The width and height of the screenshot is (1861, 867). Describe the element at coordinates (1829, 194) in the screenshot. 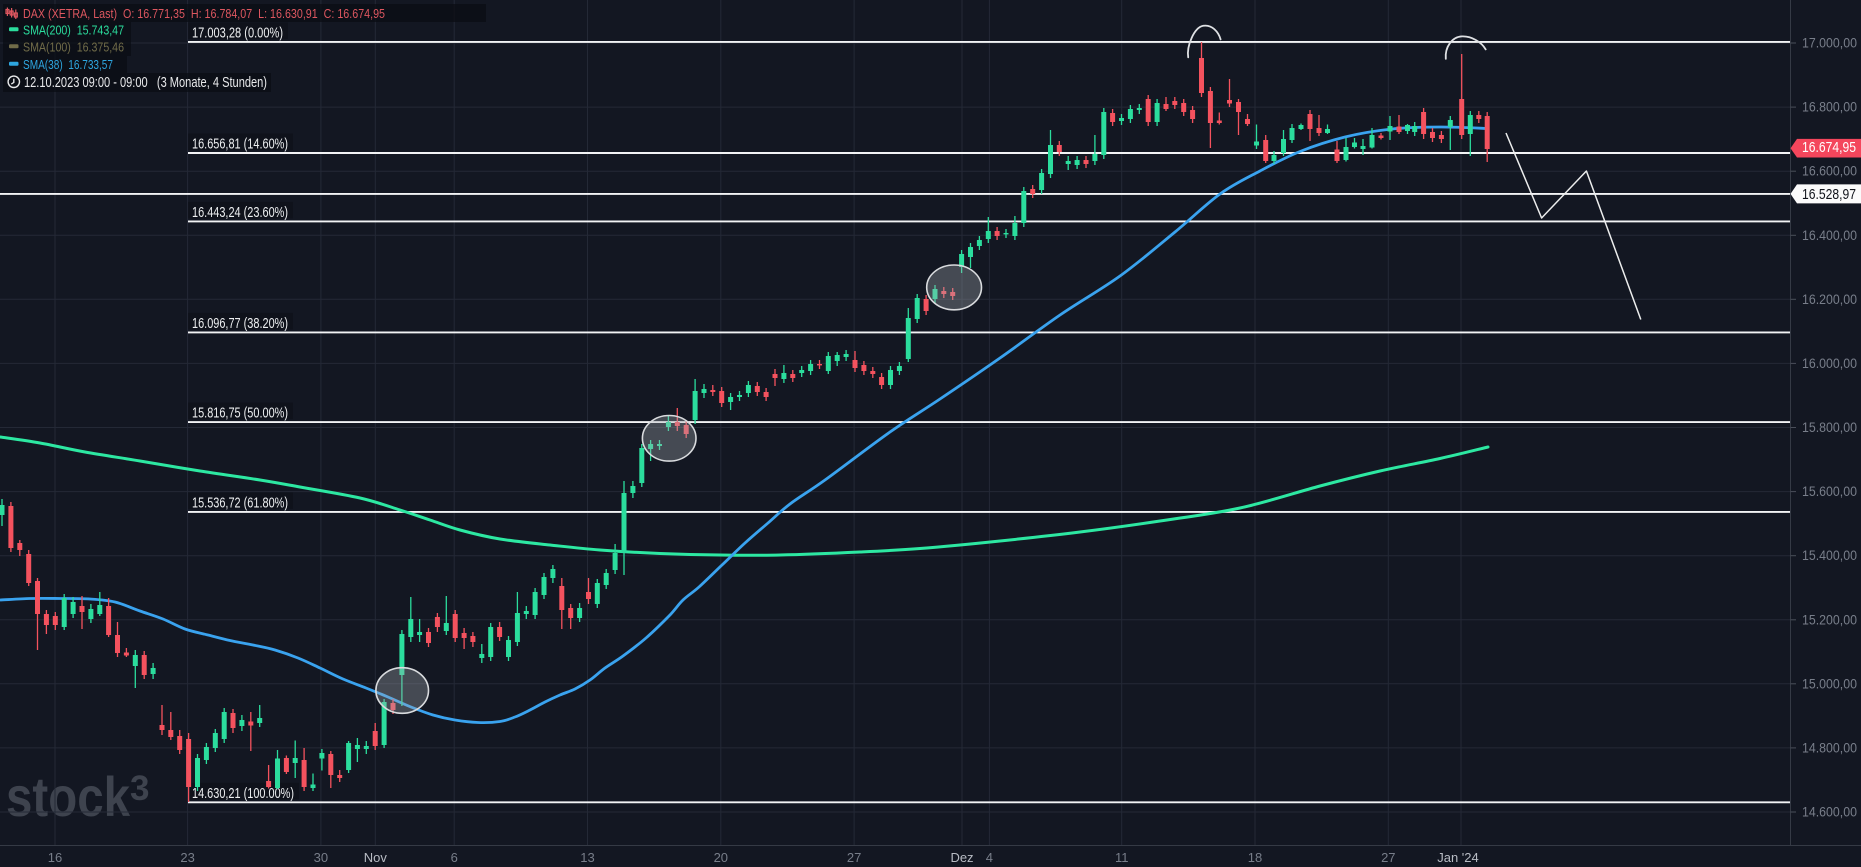

I see `svg-text: 16.528,97` at that location.